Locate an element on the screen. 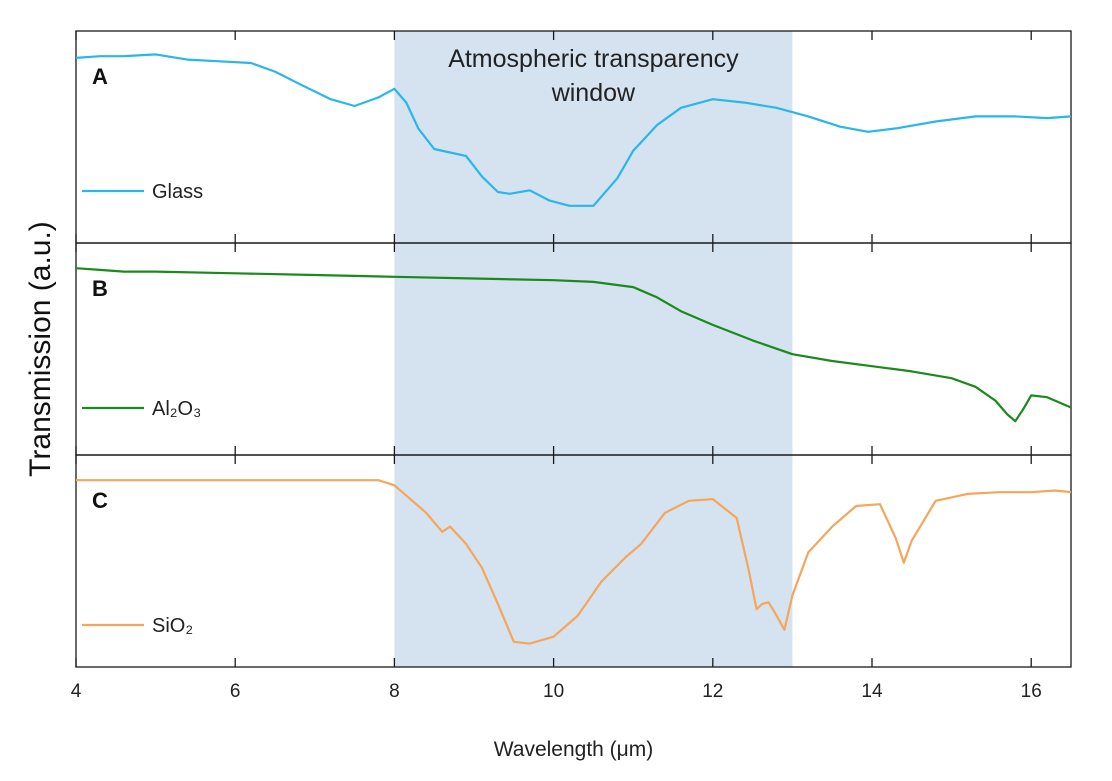 This screenshot has width=1112, height=781. panel-letter: B is located at coordinates (100, 288).